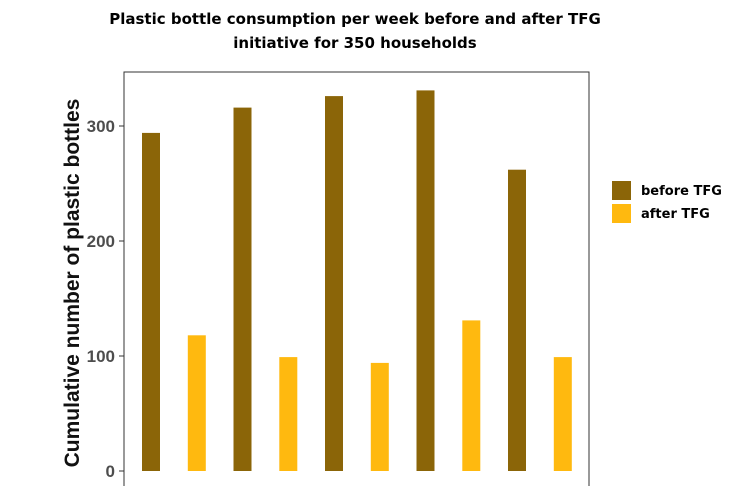 The height and width of the screenshot is (486, 741). What do you see at coordinates (110, 471) in the screenshot?
I see `y-tick-label: 0` at bounding box center [110, 471].